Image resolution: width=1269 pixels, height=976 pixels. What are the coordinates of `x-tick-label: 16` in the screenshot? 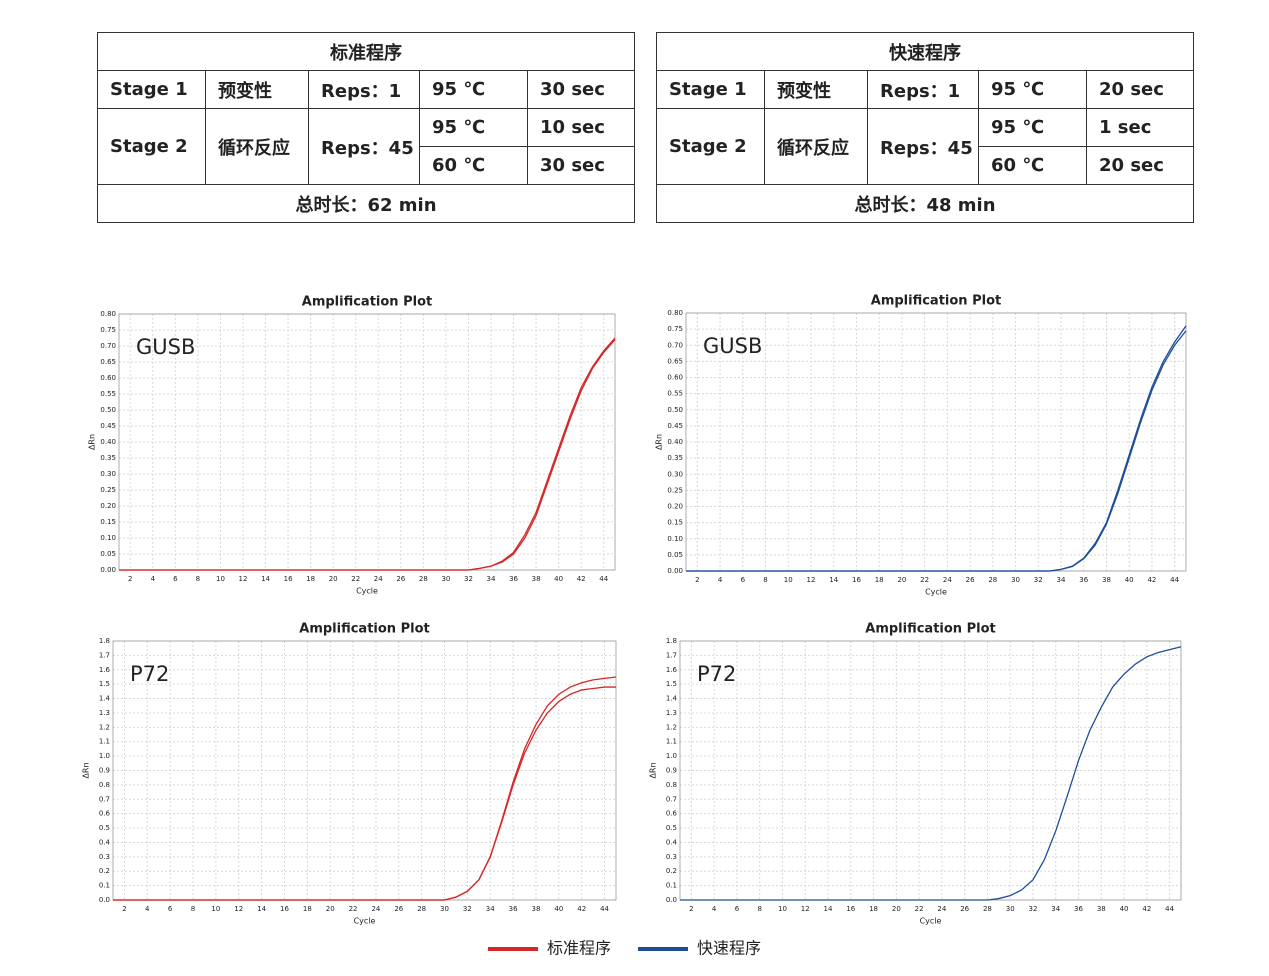 It's located at (284, 909).